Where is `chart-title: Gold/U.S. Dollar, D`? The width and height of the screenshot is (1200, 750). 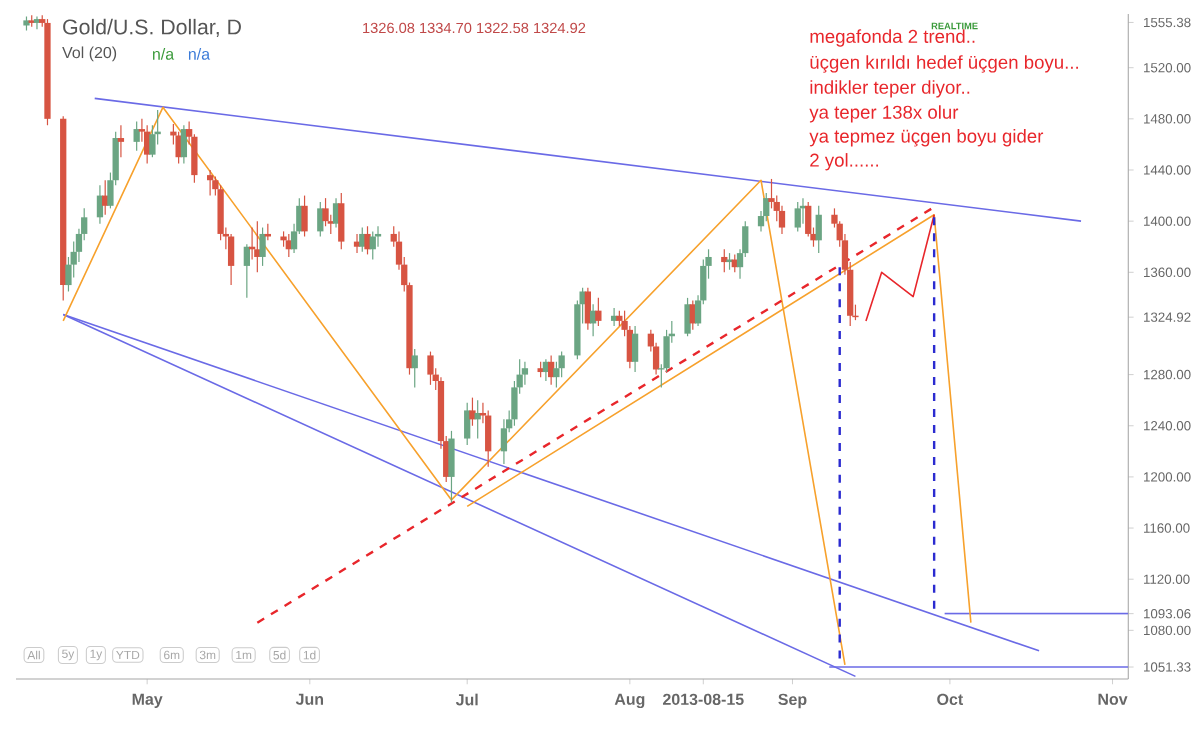
chart-title: Gold/U.S. Dollar, D is located at coordinates (152, 27).